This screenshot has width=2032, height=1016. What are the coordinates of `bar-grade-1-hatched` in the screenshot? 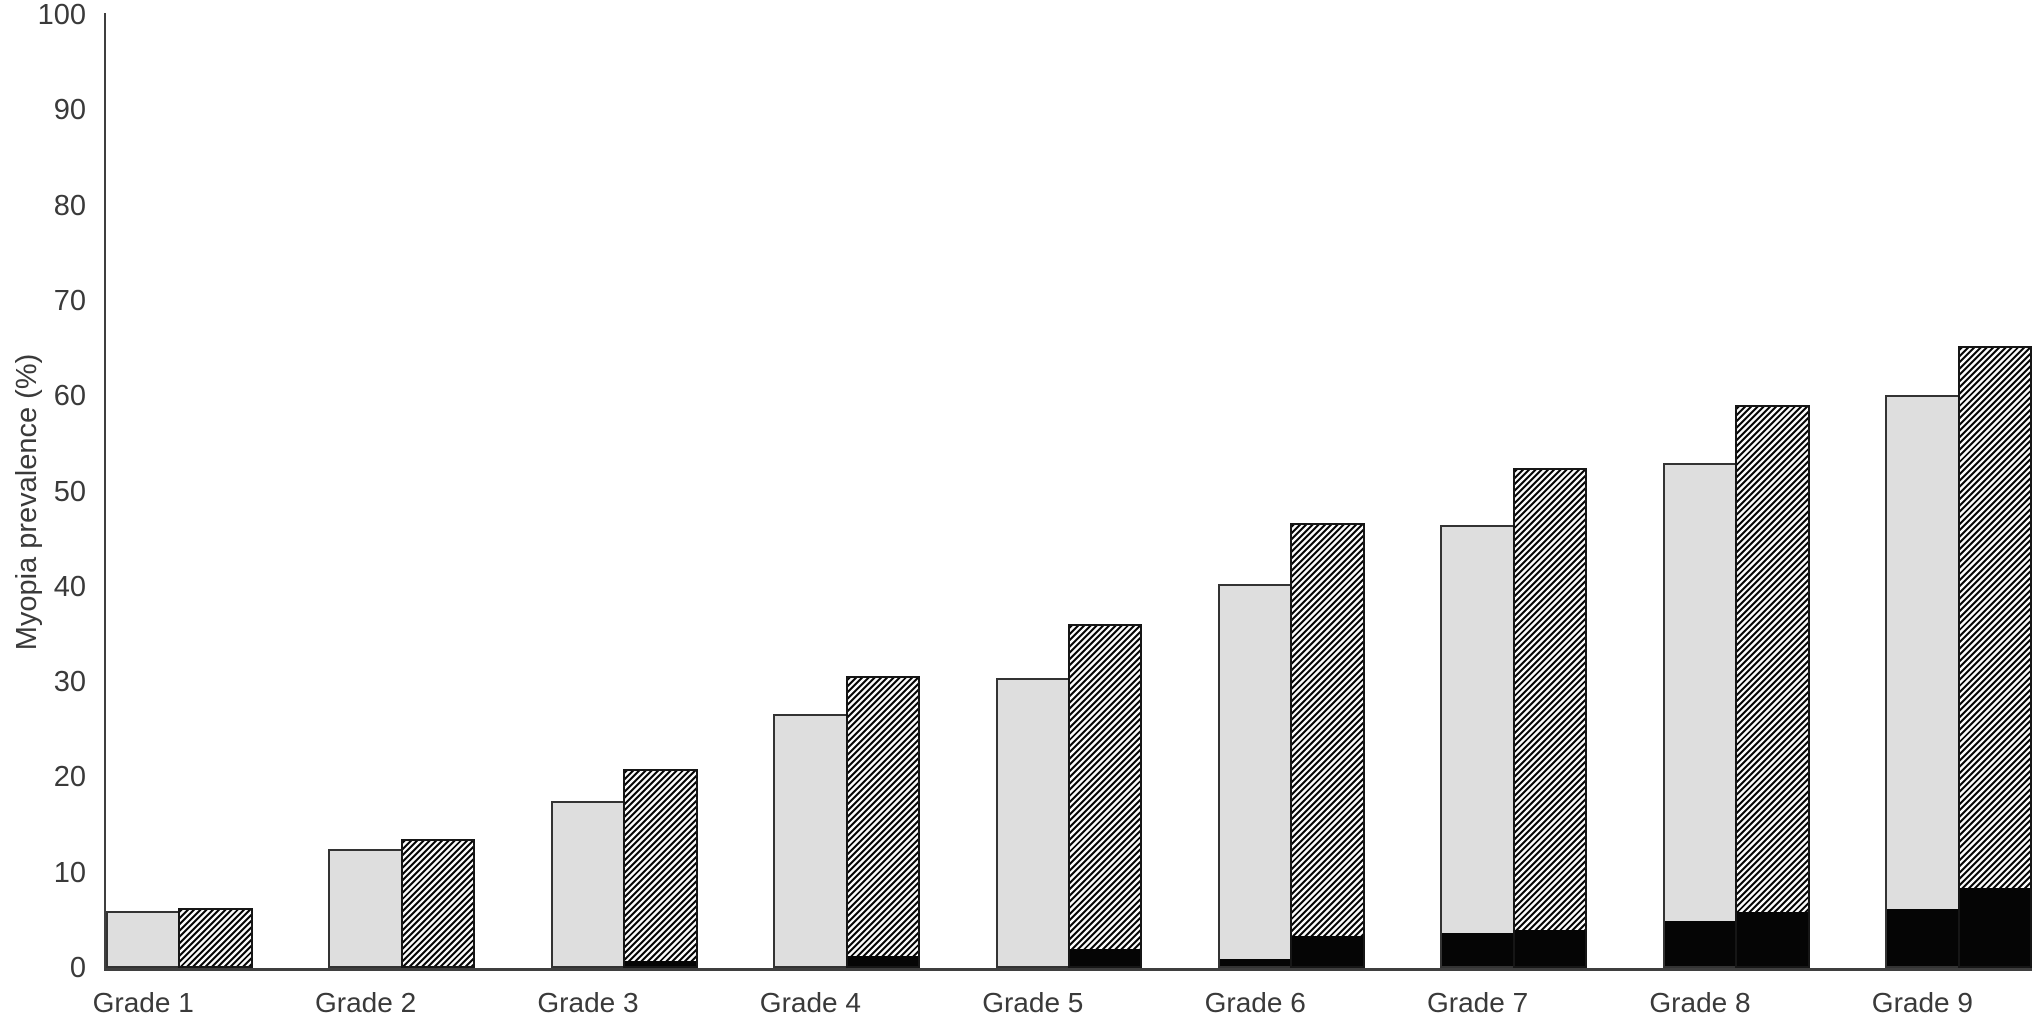 It's located at (215, 937).